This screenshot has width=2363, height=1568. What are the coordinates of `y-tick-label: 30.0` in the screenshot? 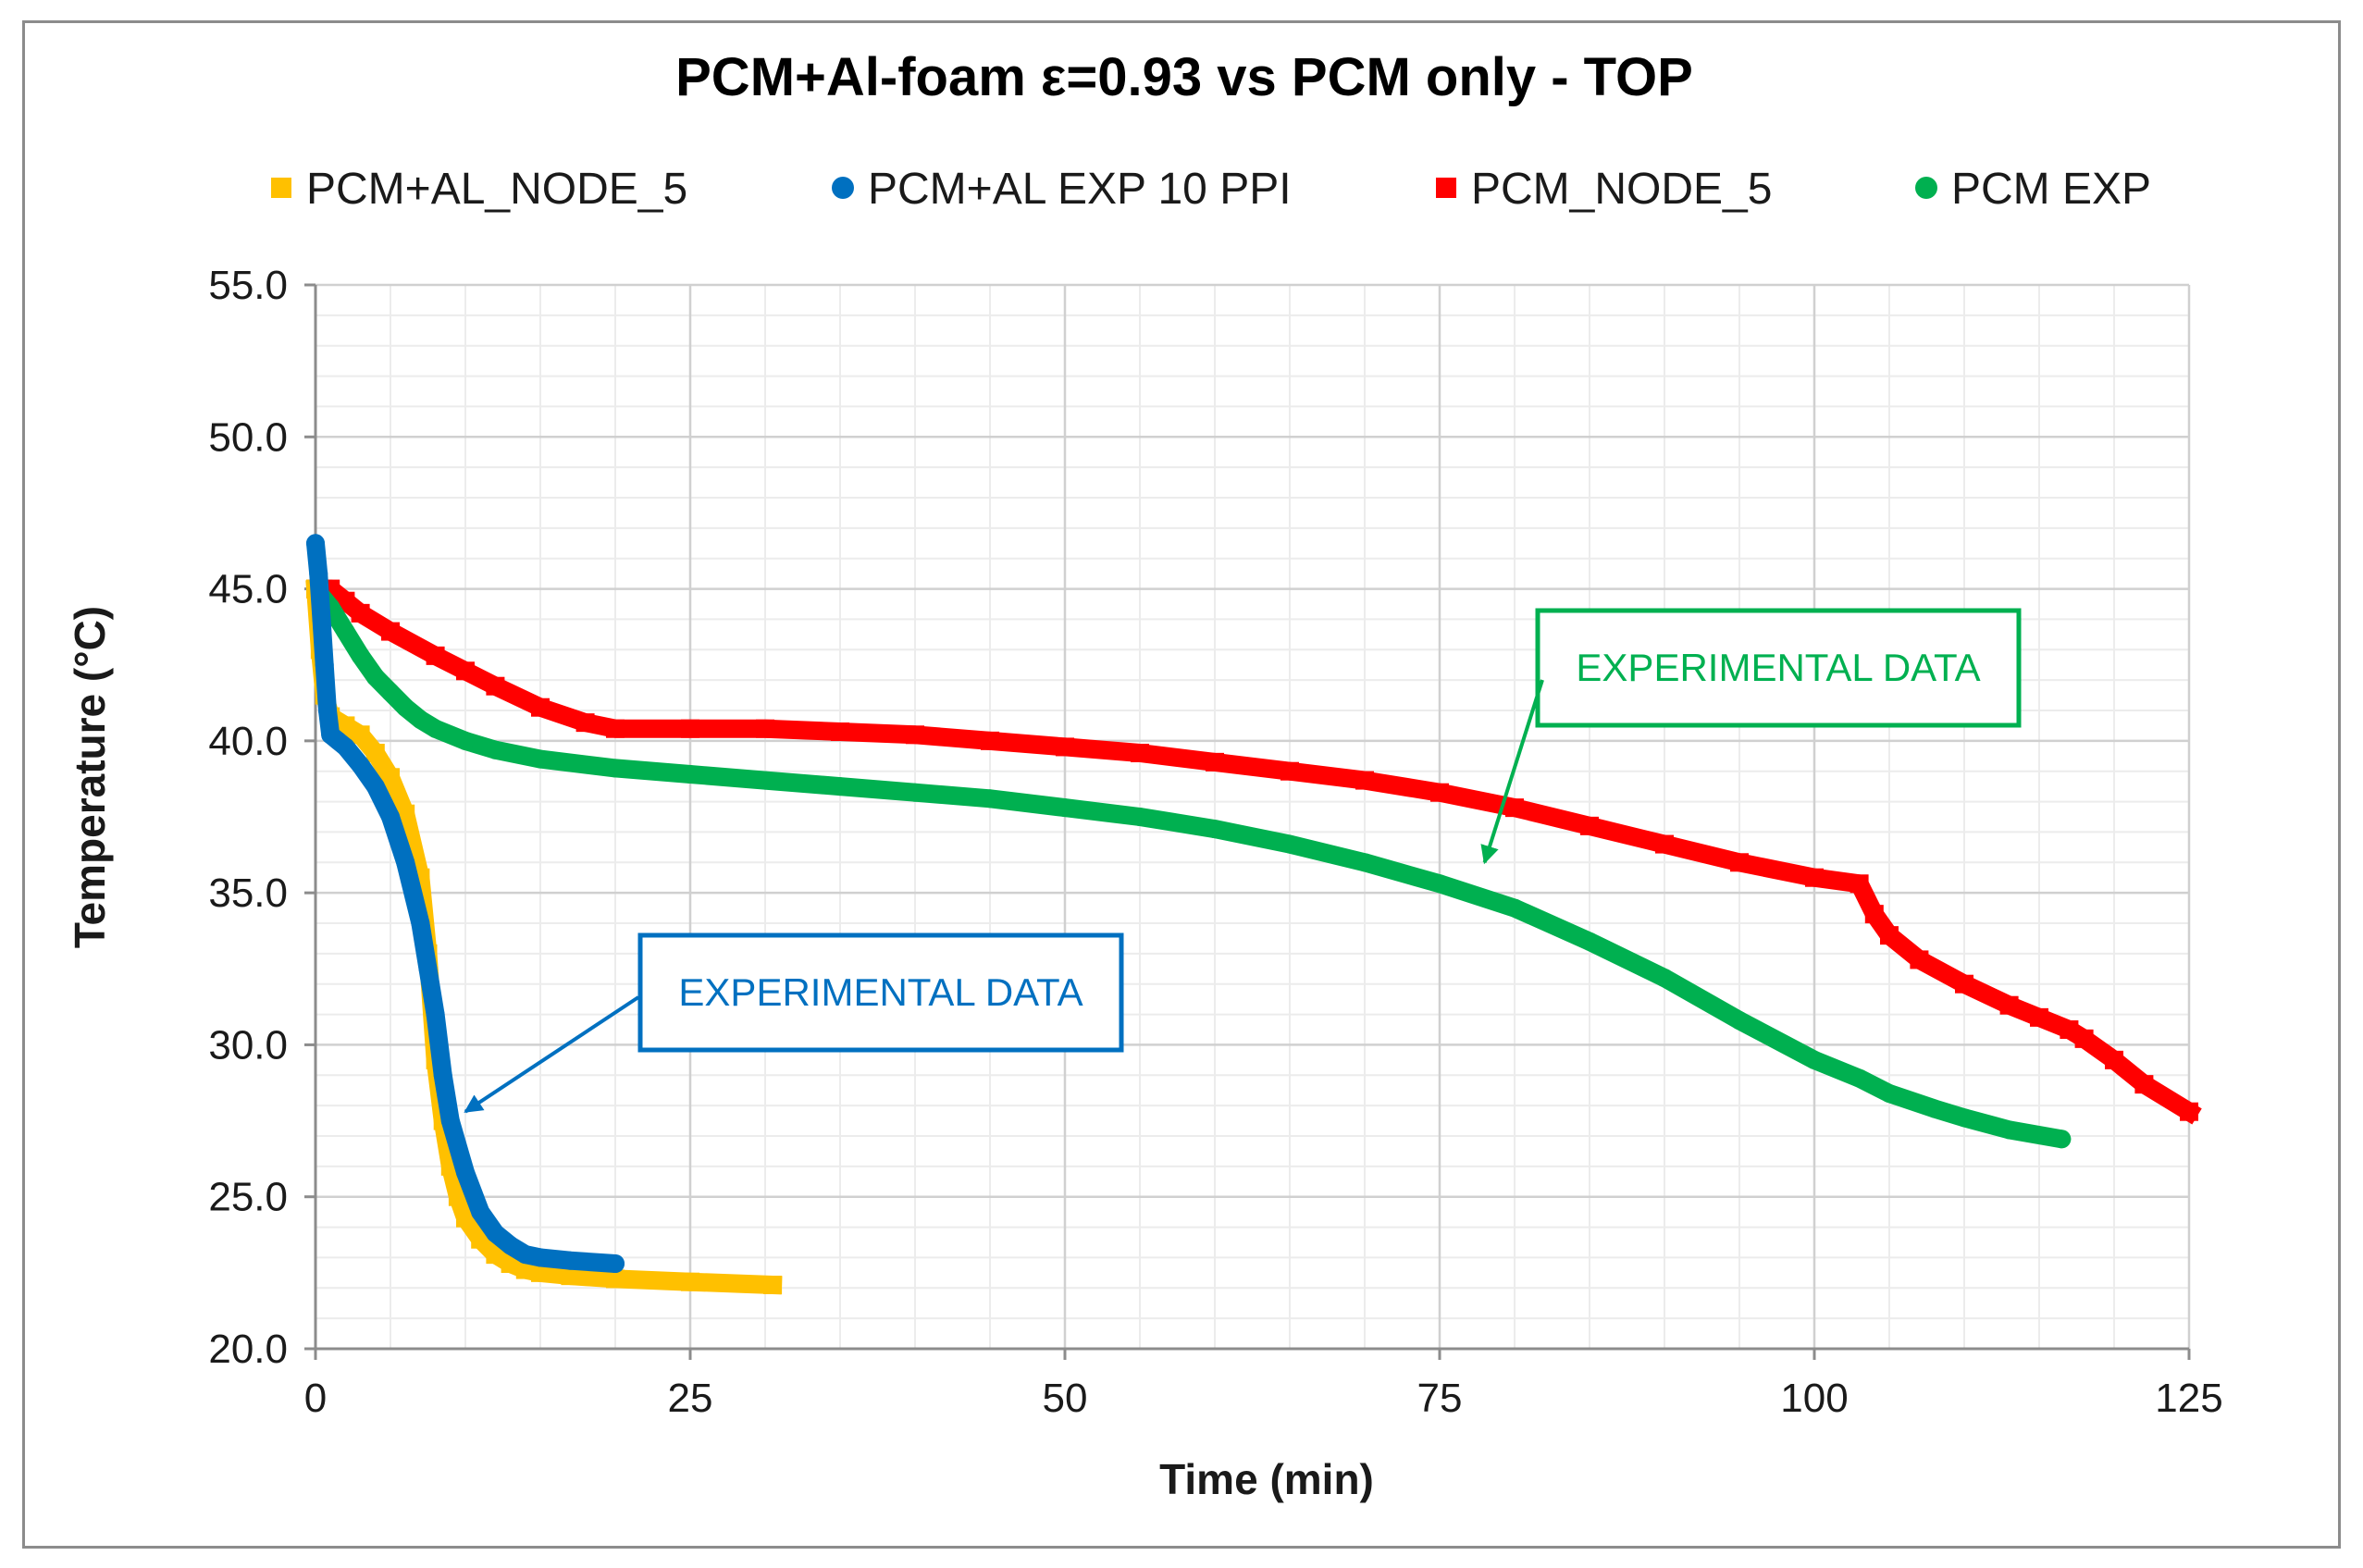 It's located at (248, 1045).